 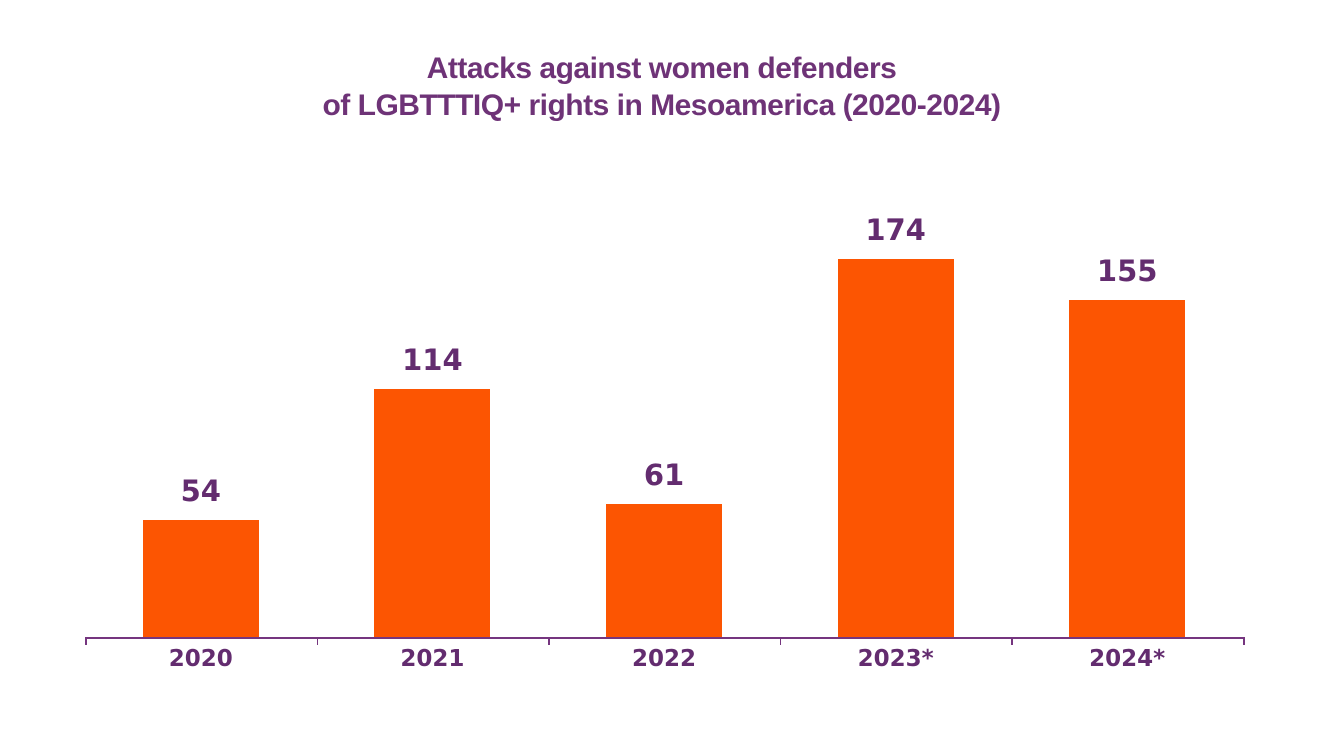 I want to click on bar-2021, so click(x=432, y=513).